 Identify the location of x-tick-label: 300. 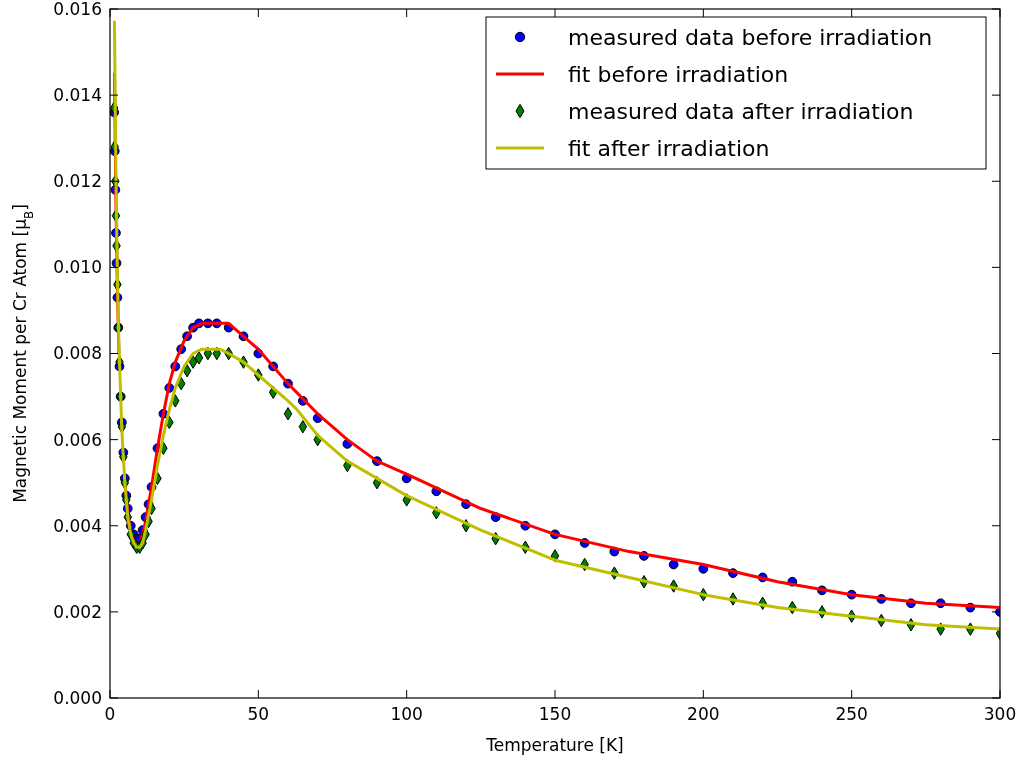
(1000, 714).